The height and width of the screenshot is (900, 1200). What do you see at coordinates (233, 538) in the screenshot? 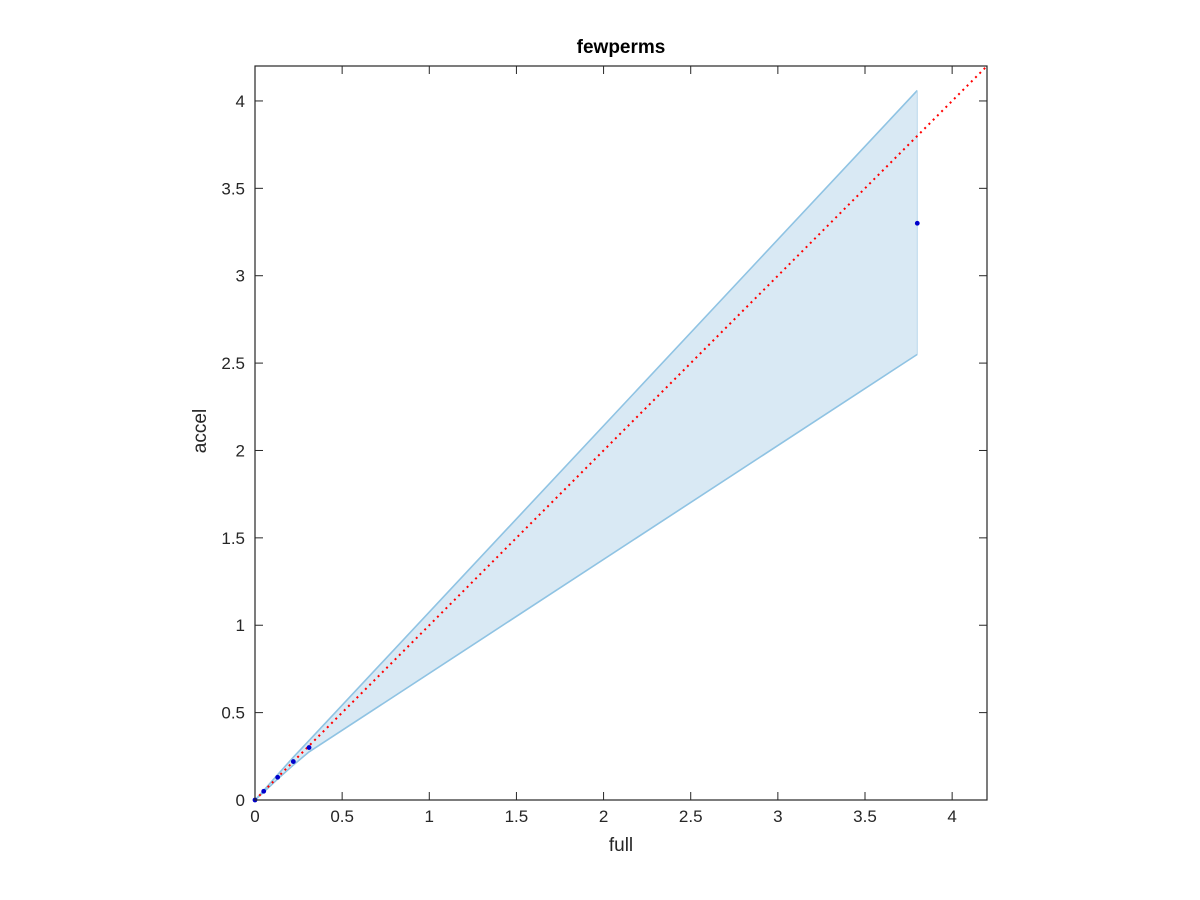
I see `y-tick-label: 1.5` at bounding box center [233, 538].